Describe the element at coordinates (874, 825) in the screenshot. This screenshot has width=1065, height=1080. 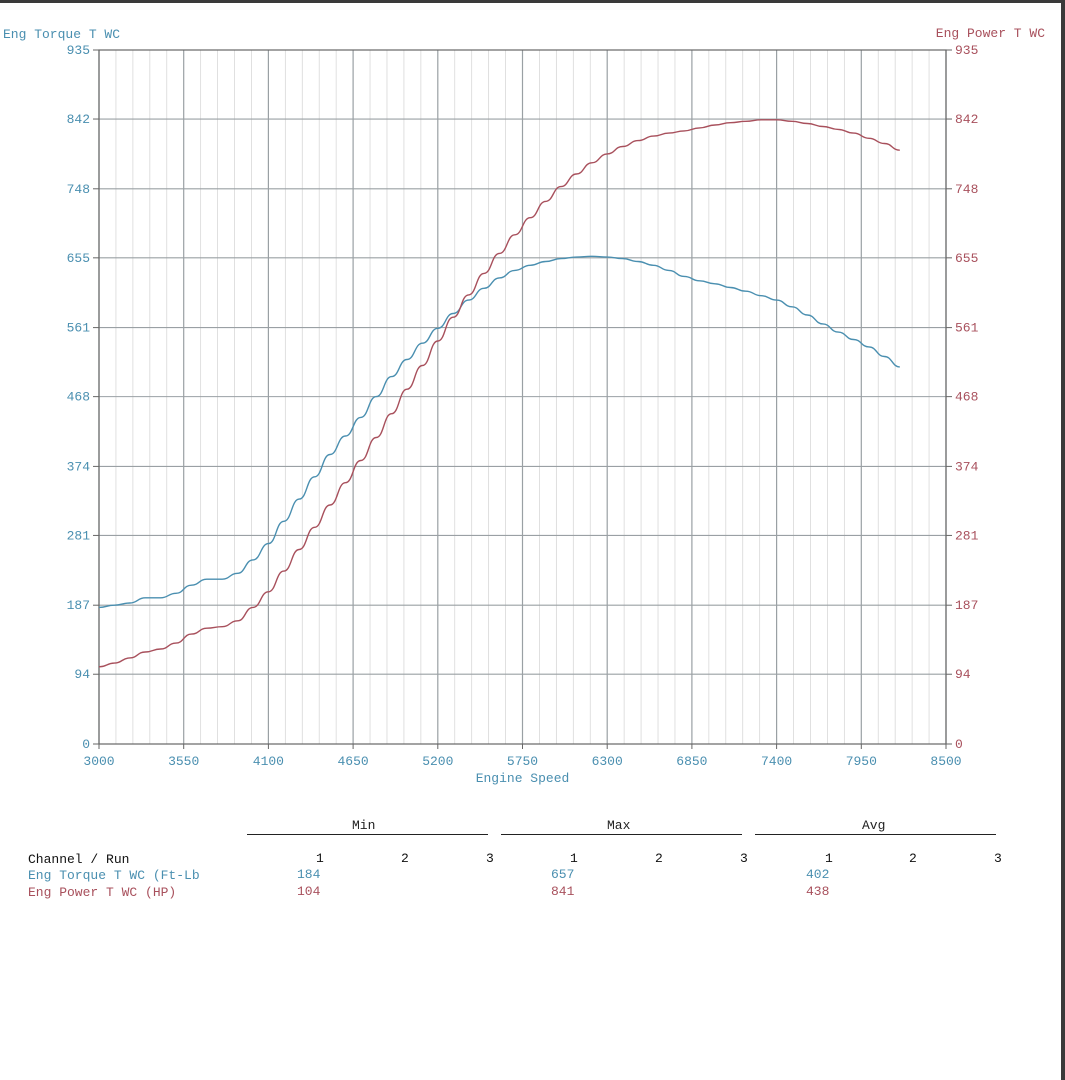
I see `group-title-avg: Avg` at that location.